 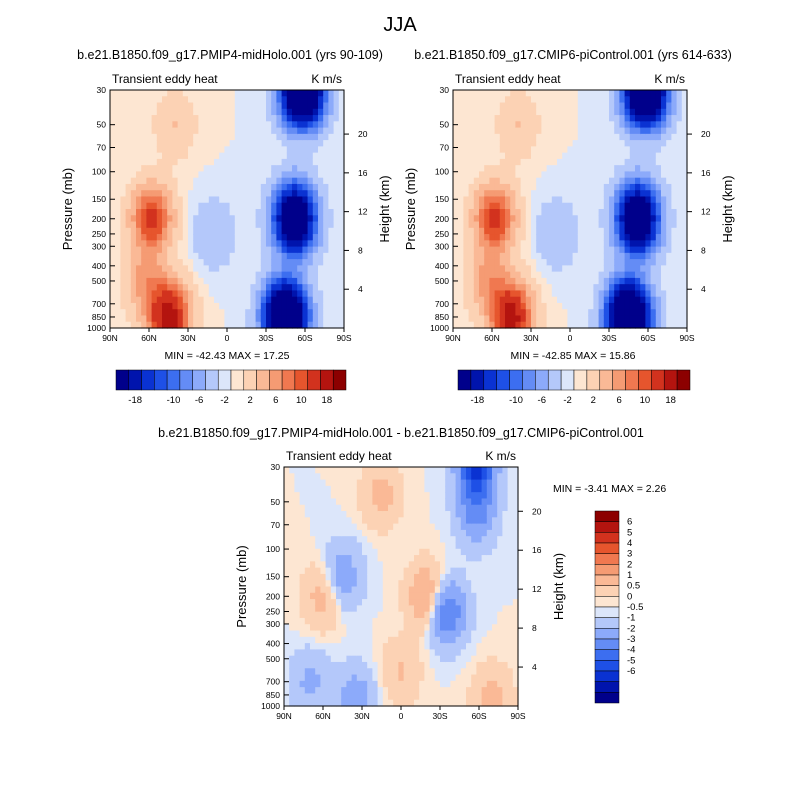 What do you see at coordinates (227, 338) in the screenshot?
I see `latitude-tick-label: 0` at bounding box center [227, 338].